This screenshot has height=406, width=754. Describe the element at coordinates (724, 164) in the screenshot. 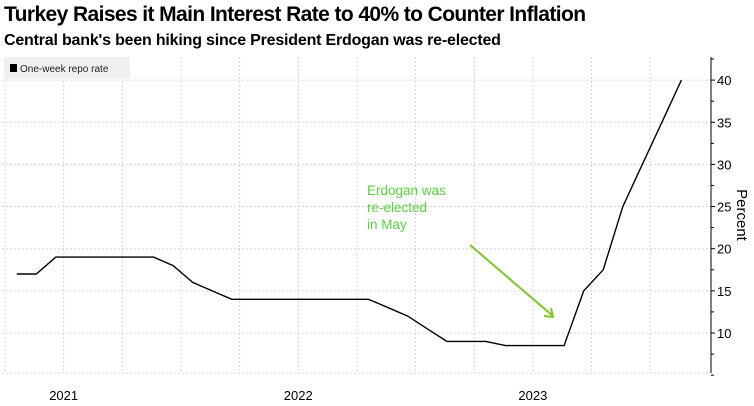

I see `y-tick-label: 30` at that location.